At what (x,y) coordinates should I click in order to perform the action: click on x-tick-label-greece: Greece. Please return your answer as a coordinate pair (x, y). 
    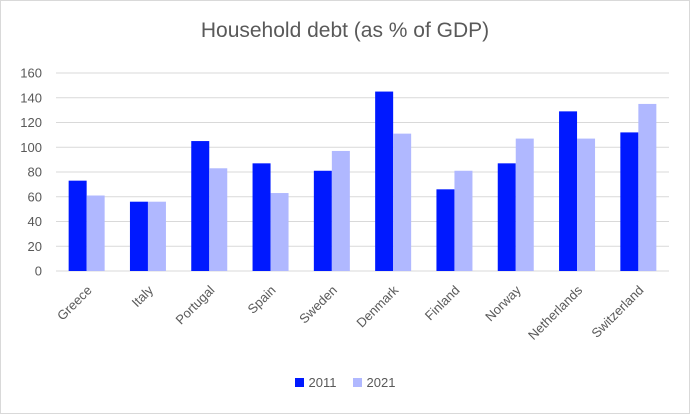
    Looking at the image, I should click on (74, 303).